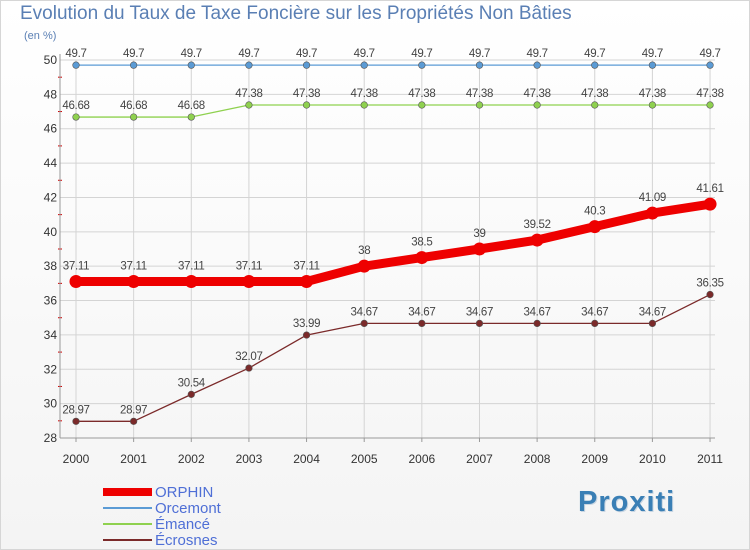 This screenshot has width=750, height=550. What do you see at coordinates (364, 251) in the screenshot?
I see `data-label: 38` at bounding box center [364, 251].